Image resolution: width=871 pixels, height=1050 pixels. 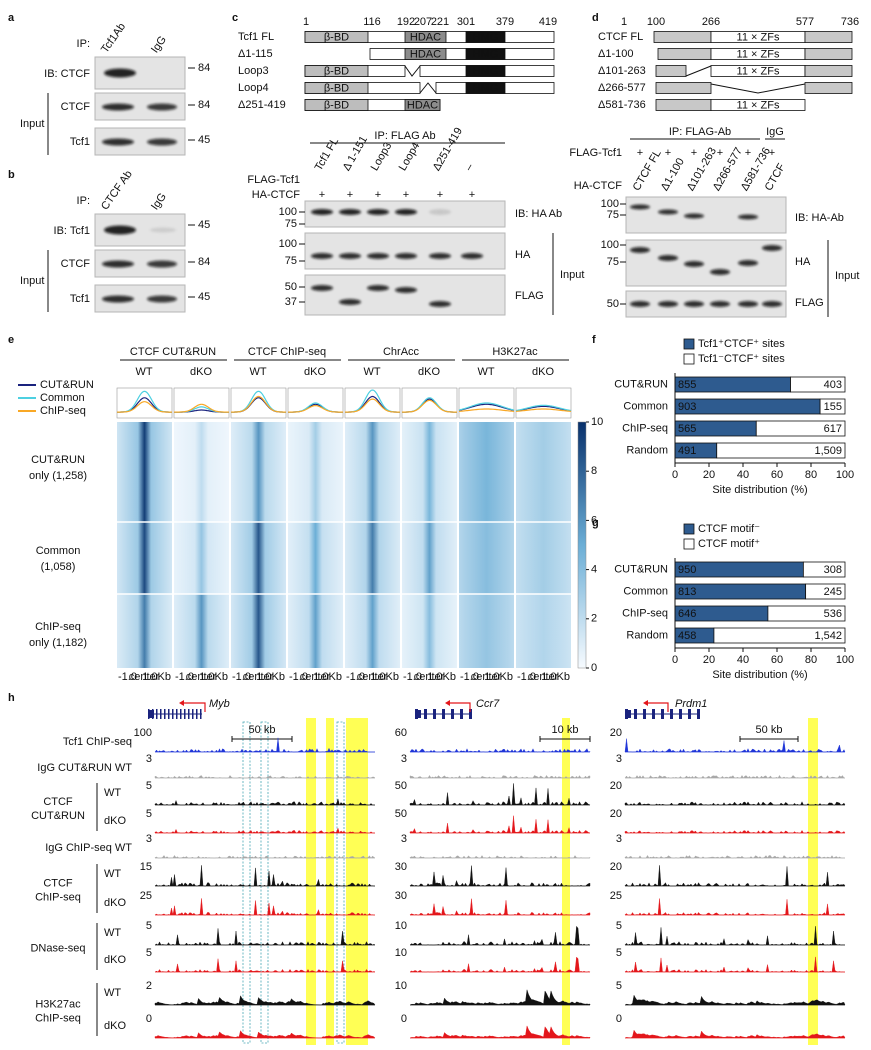 What do you see at coordinates (143, 372) in the screenshot?
I see `condition-label: WT` at bounding box center [143, 372].